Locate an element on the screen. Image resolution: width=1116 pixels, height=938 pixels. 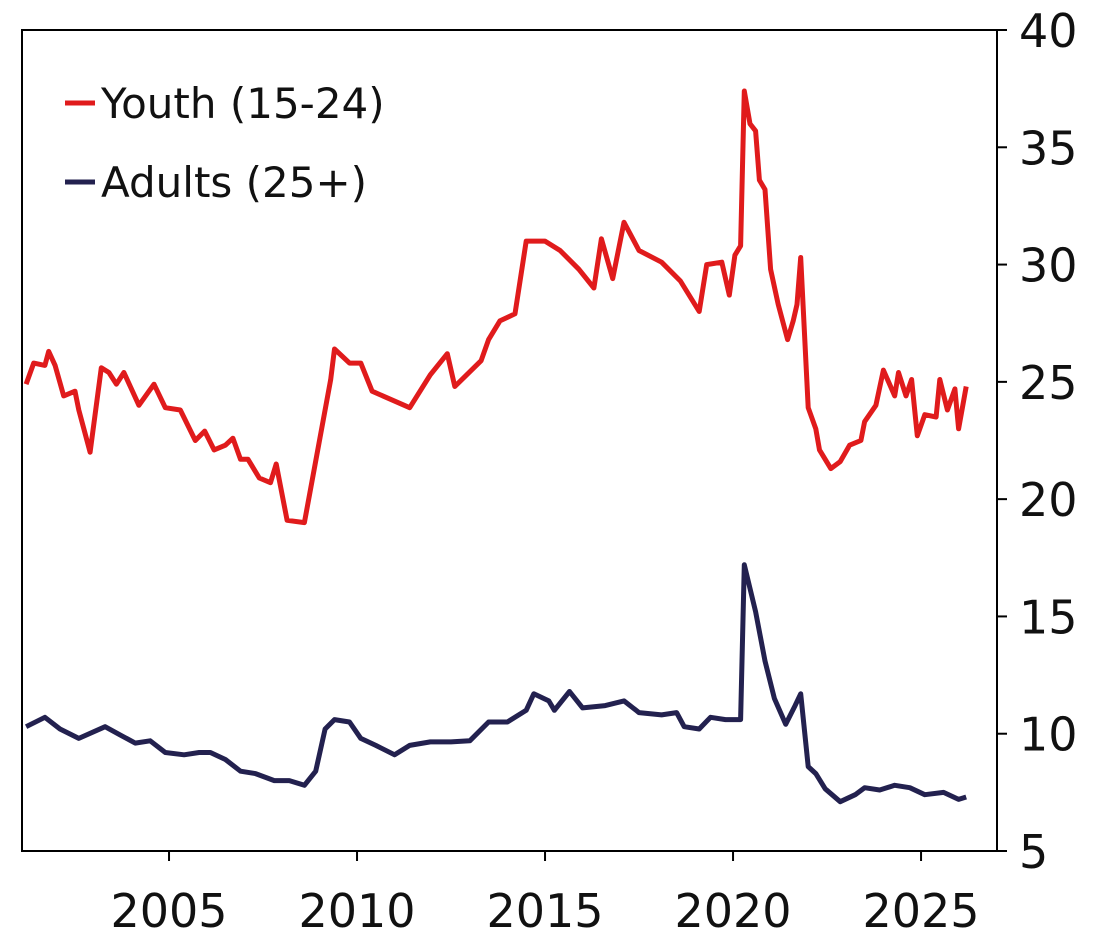
y-tick-label: 30 is located at coordinates (1048, 266).